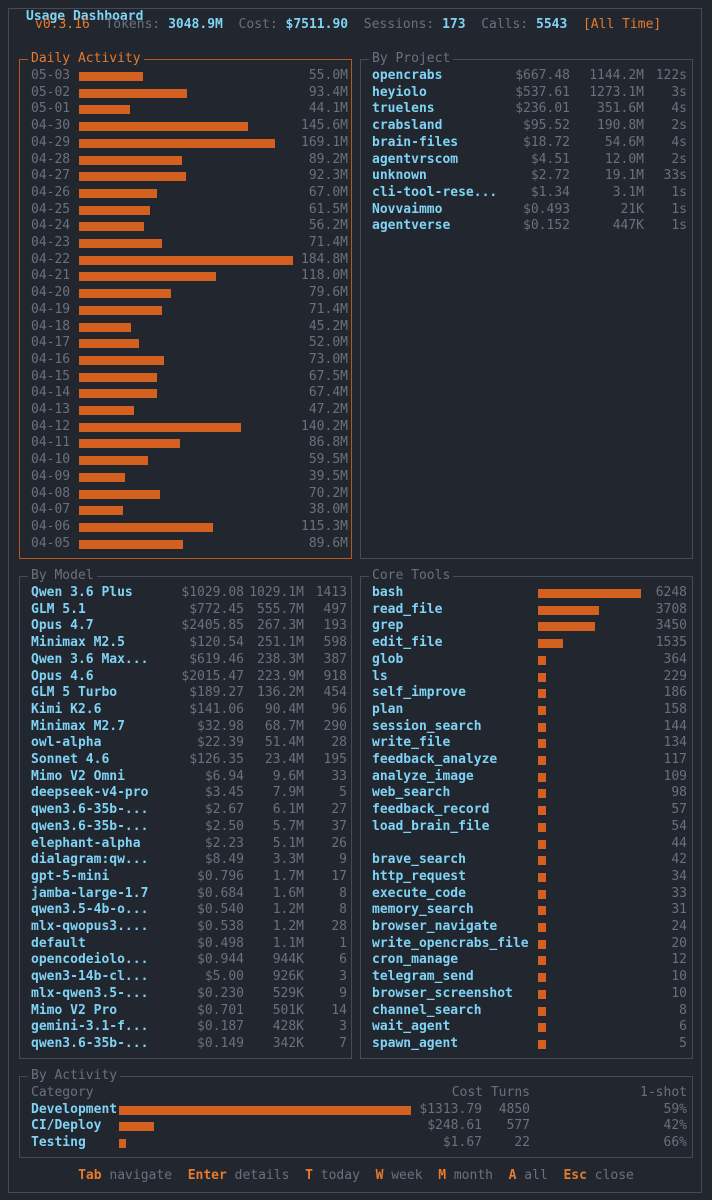 This screenshot has width=712, height=1200. Describe the element at coordinates (185, 844) in the screenshot. I see `model-row: elephant-alpha $2.23 5.1M 26` at that location.